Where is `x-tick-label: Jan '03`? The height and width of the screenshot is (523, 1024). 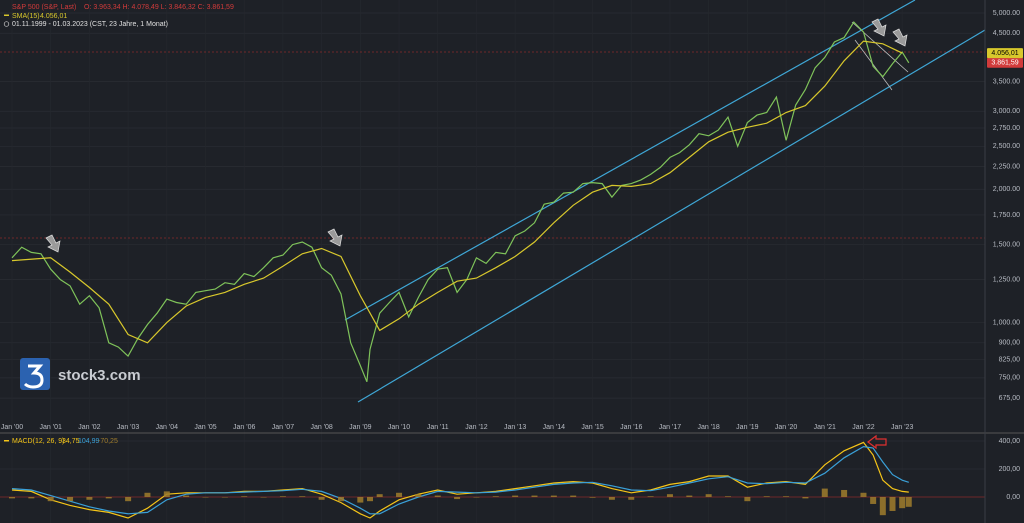 x-tick-label: Jan '03 is located at coordinates (128, 427).